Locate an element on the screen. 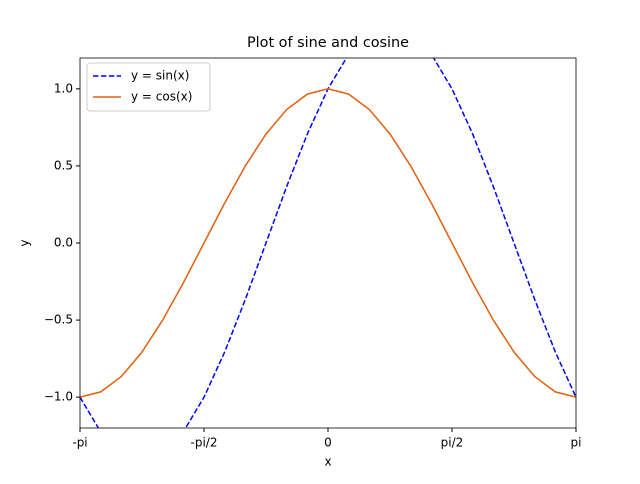 Image resolution: width=640 pixels, height=484 pixels. legend-label: y = sin(x) is located at coordinates (160, 76).